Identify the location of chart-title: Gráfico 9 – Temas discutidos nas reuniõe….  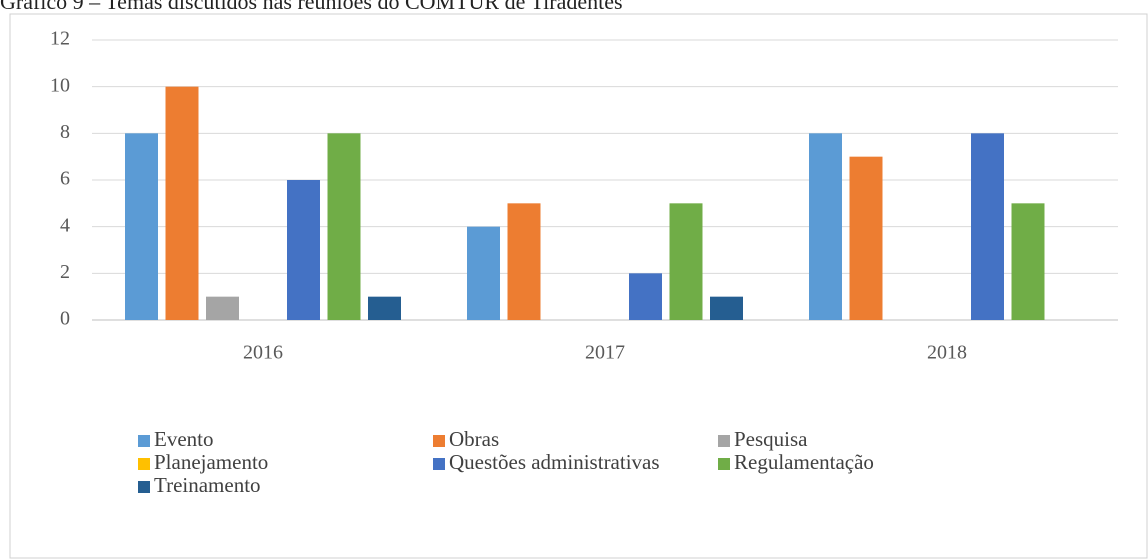
(311, 7).